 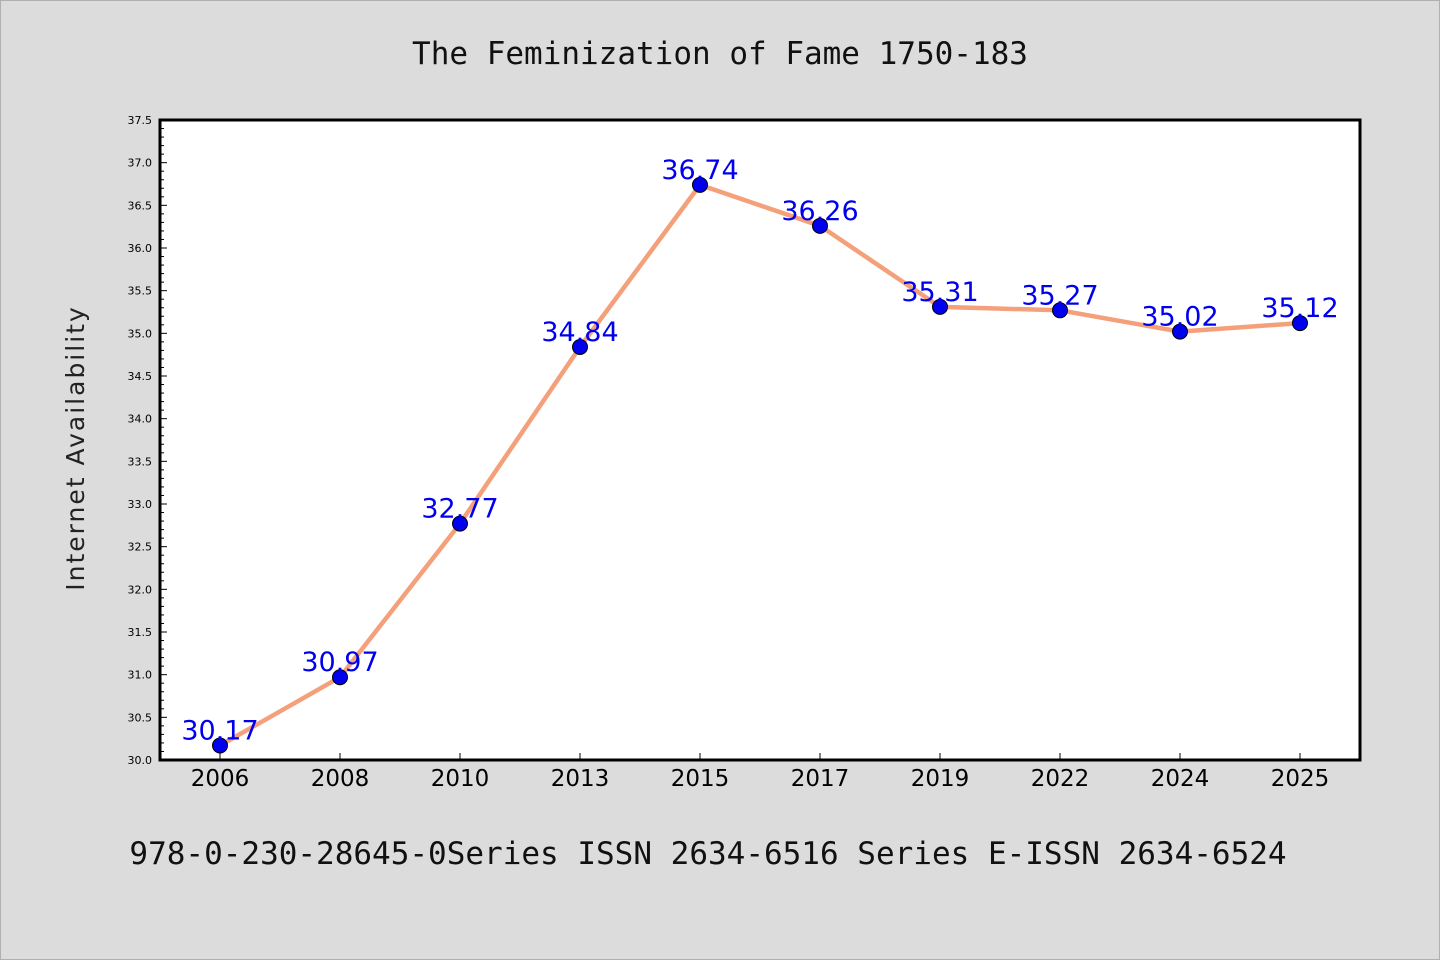 What do you see at coordinates (140, 589) in the screenshot?
I see `y-tick-label: 32.0` at bounding box center [140, 589].